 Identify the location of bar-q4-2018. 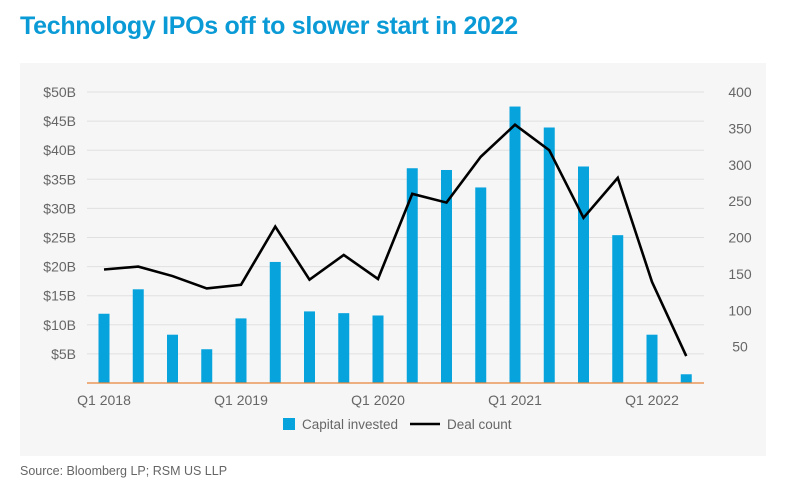
(207, 366).